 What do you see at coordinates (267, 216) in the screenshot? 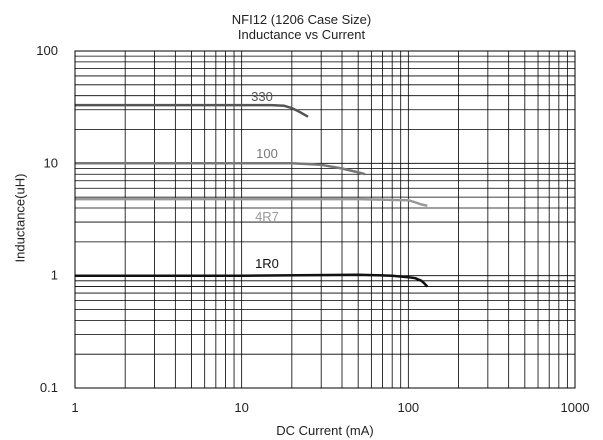
I see `series-label: 4R7` at bounding box center [267, 216].